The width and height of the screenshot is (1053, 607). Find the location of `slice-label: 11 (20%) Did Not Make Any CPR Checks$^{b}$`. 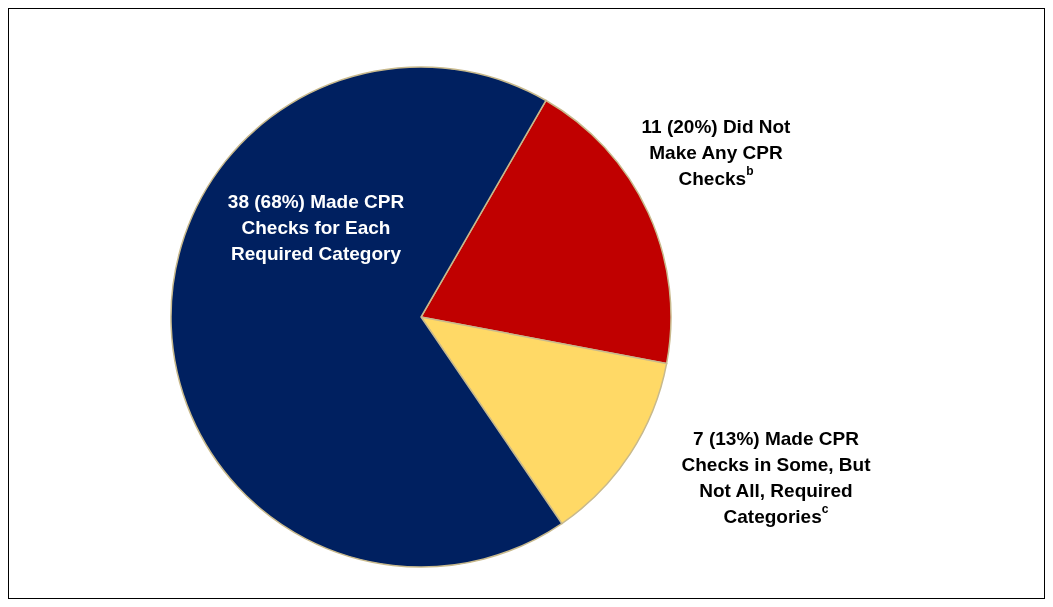

slice-label: 11 (20%) Did Not Make Any CPR Checks$^{b}$ is located at coordinates (716, 152).